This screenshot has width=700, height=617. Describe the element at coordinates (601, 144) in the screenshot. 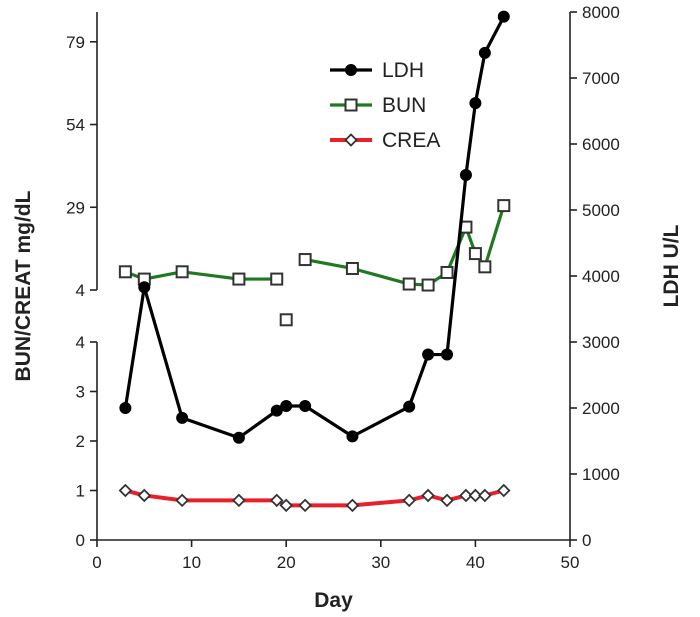

I see `right-tick-label: 6000` at that location.